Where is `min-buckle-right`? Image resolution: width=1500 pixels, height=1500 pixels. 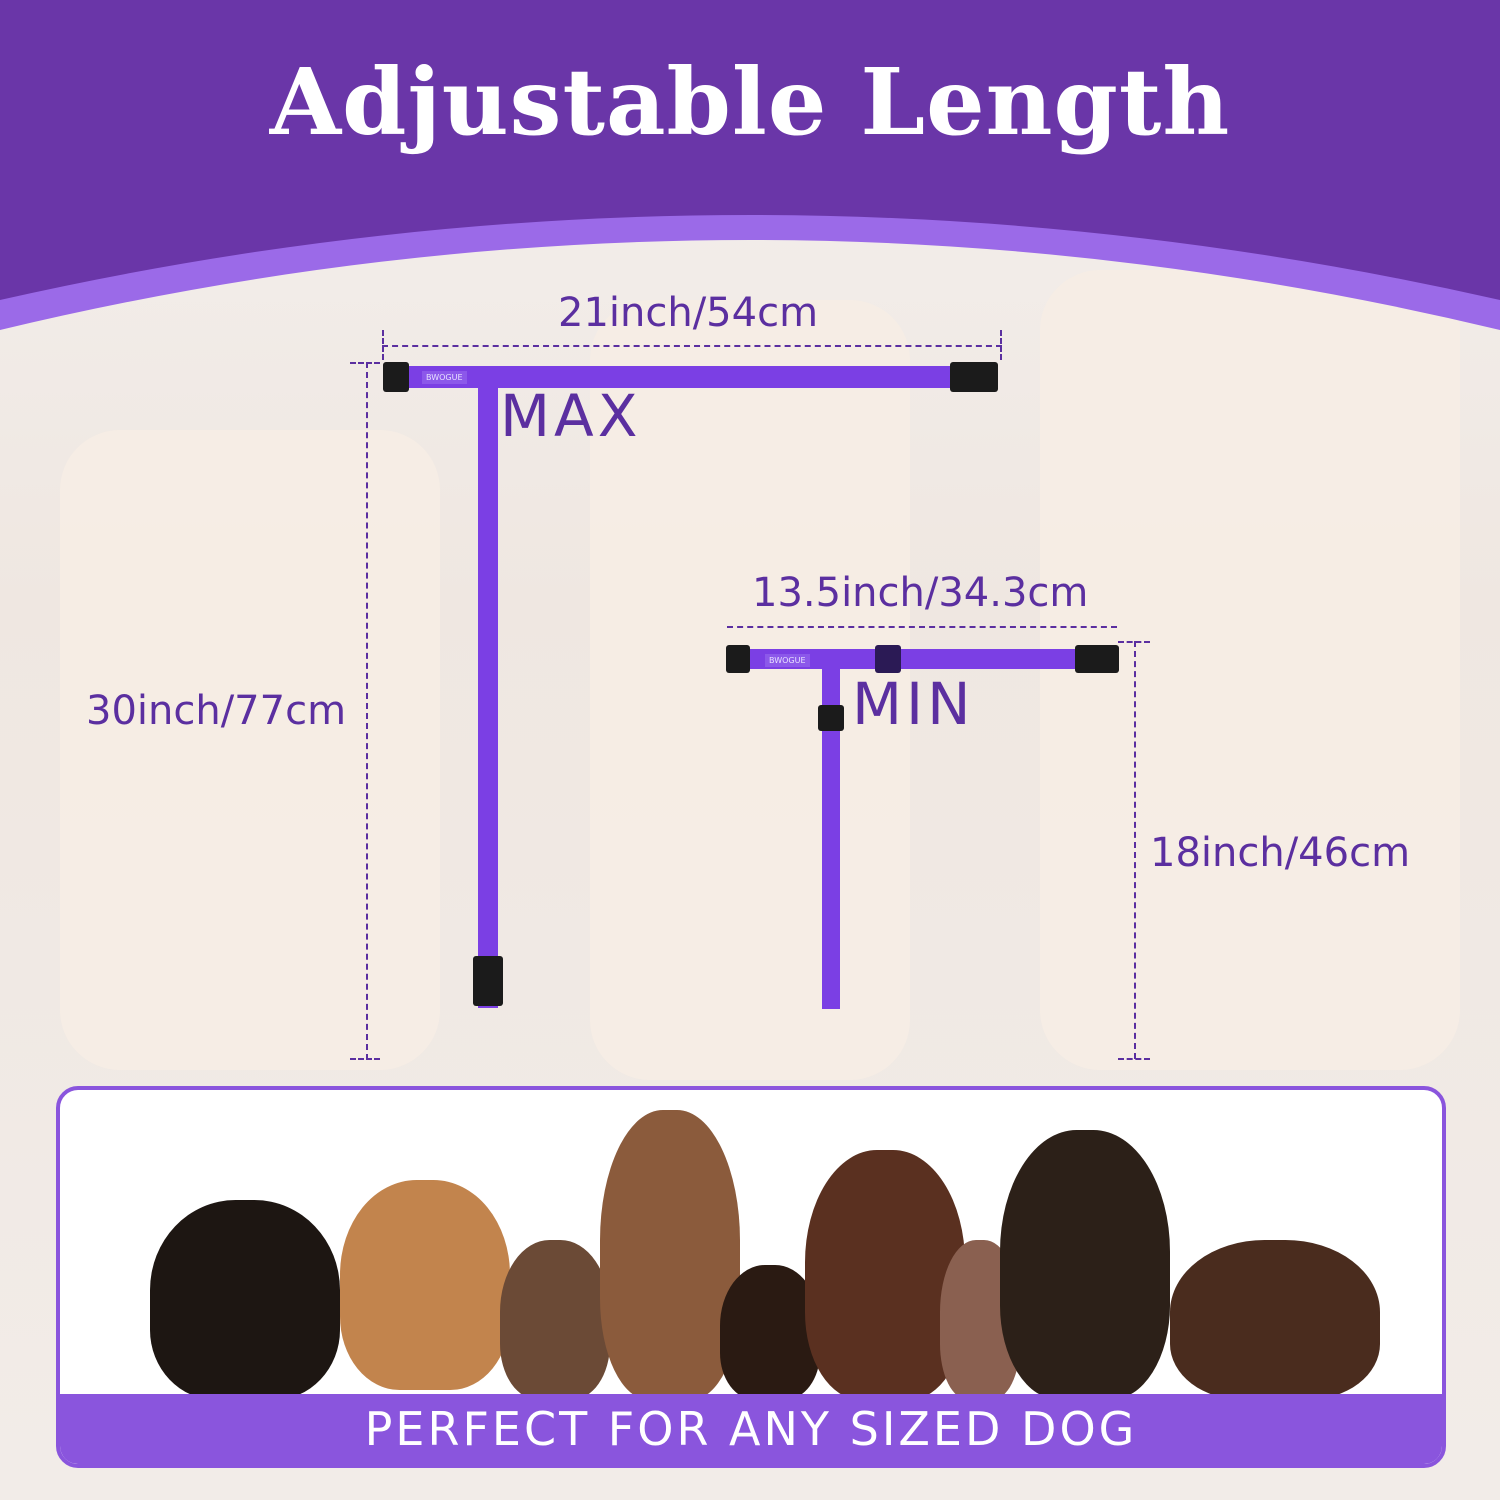
min-buckle-right is located at coordinates (1097, 659).